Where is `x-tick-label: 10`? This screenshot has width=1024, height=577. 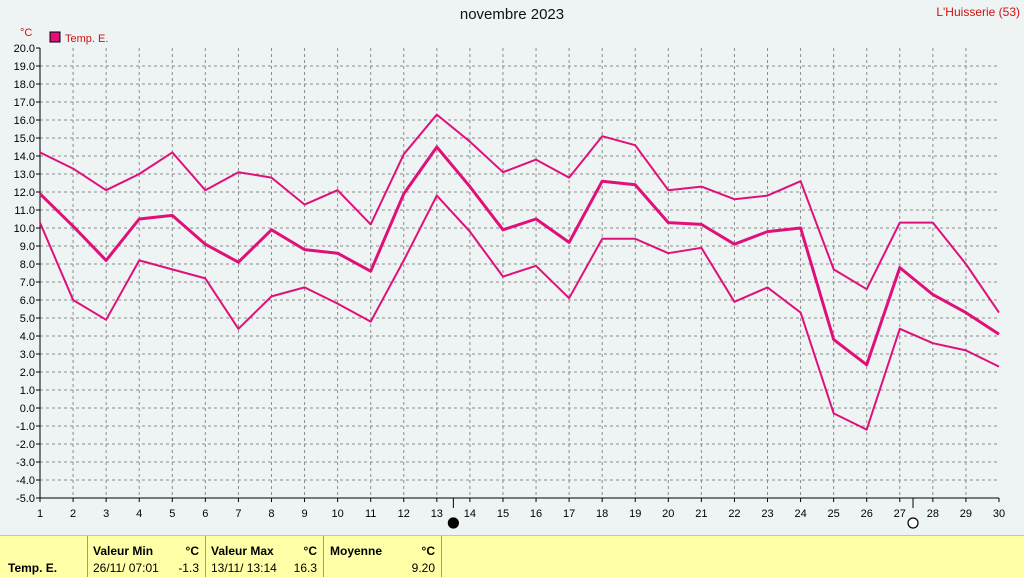
x-tick-label: 10 is located at coordinates (337, 514).